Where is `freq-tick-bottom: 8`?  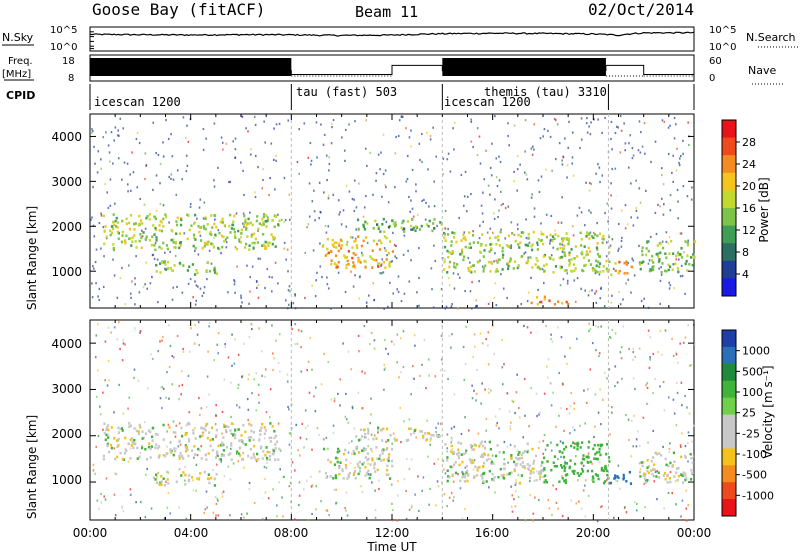 freq-tick-bottom: 8 is located at coordinates (71, 78).